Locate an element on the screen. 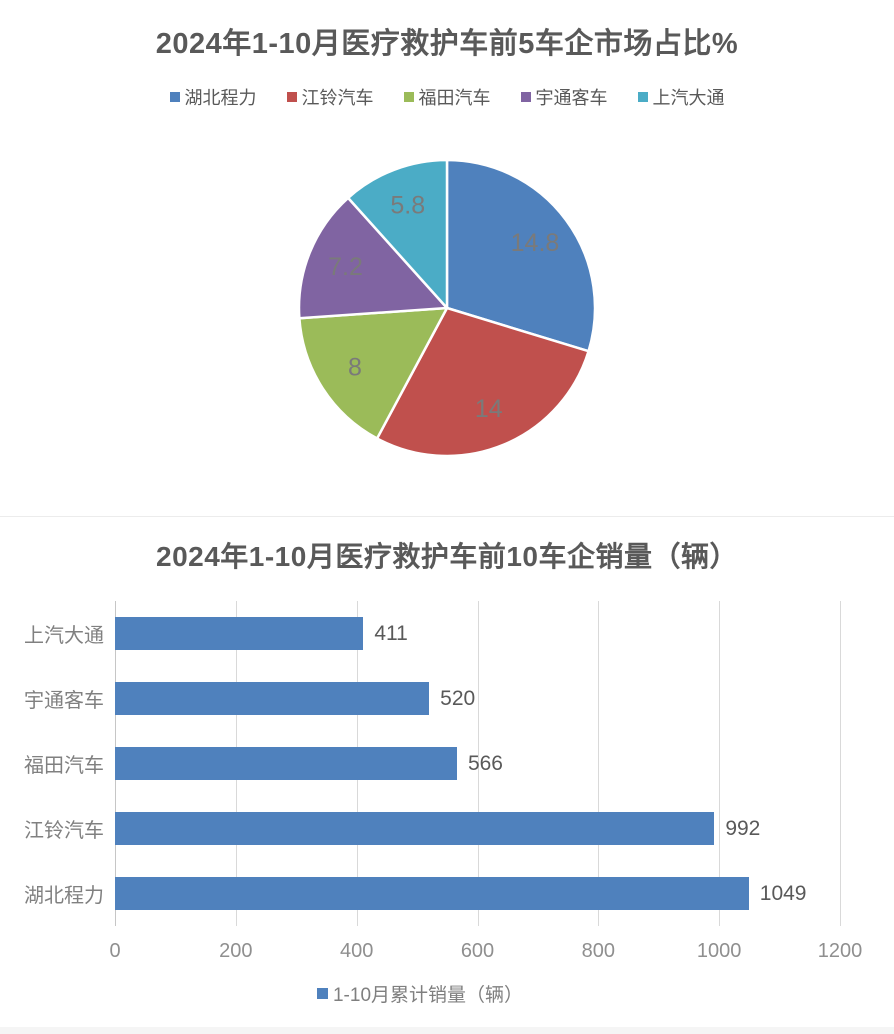  pie-data-label: 14 is located at coordinates (489, 409).